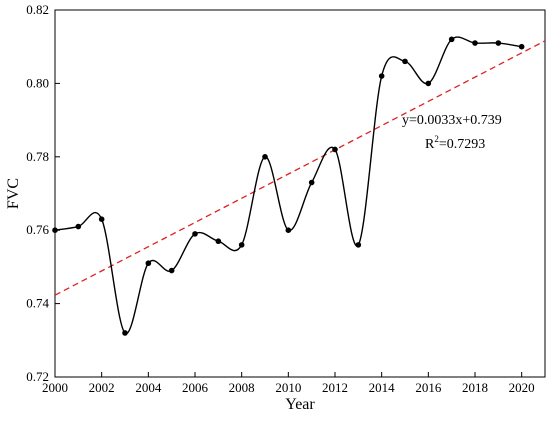  Describe the element at coordinates (37, 156) in the screenshot. I see `y-tick-label: 0.78` at that location.